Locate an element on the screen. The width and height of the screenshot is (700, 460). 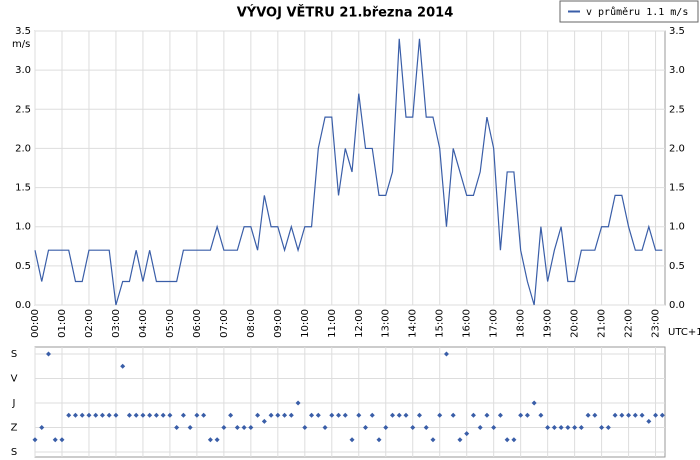
x-tick-label: 03:00 is located at coordinates (116, 323).